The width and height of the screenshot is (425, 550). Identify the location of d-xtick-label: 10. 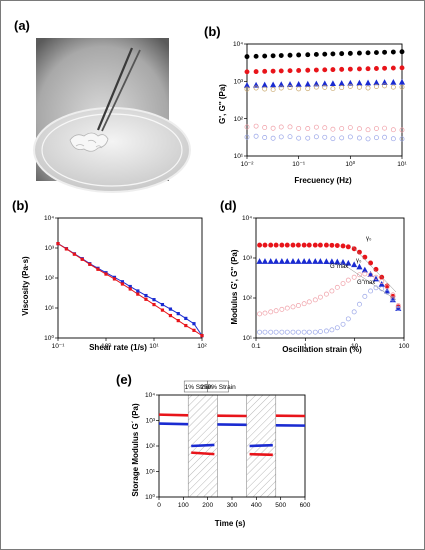
(355, 346).